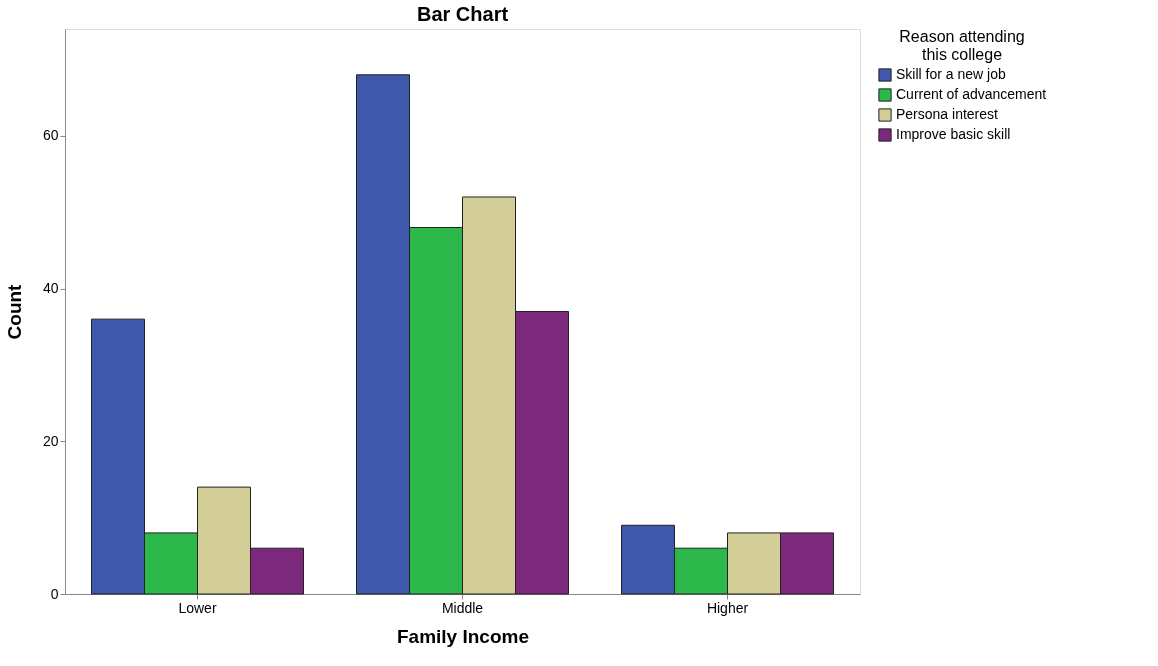  What do you see at coordinates (197, 607) in the screenshot?
I see `x-tick-label: Lower` at bounding box center [197, 607].